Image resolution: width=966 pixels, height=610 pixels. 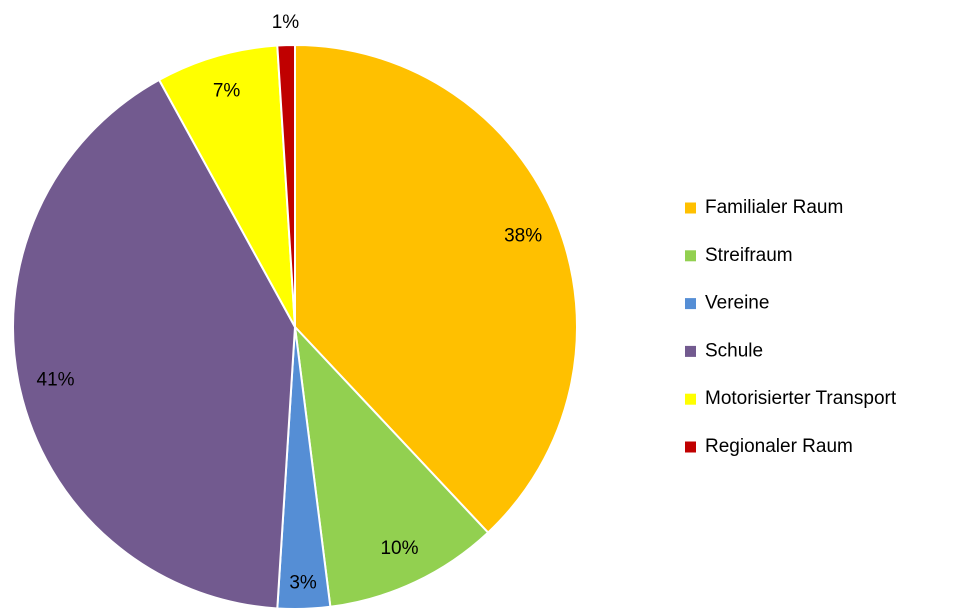 I want to click on data-label: 1%, so click(x=286, y=22).